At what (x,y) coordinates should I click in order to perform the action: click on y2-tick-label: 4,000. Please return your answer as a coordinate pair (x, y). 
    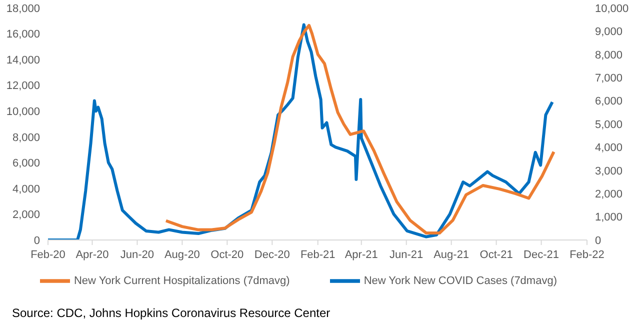
    Looking at the image, I should click on (609, 148).